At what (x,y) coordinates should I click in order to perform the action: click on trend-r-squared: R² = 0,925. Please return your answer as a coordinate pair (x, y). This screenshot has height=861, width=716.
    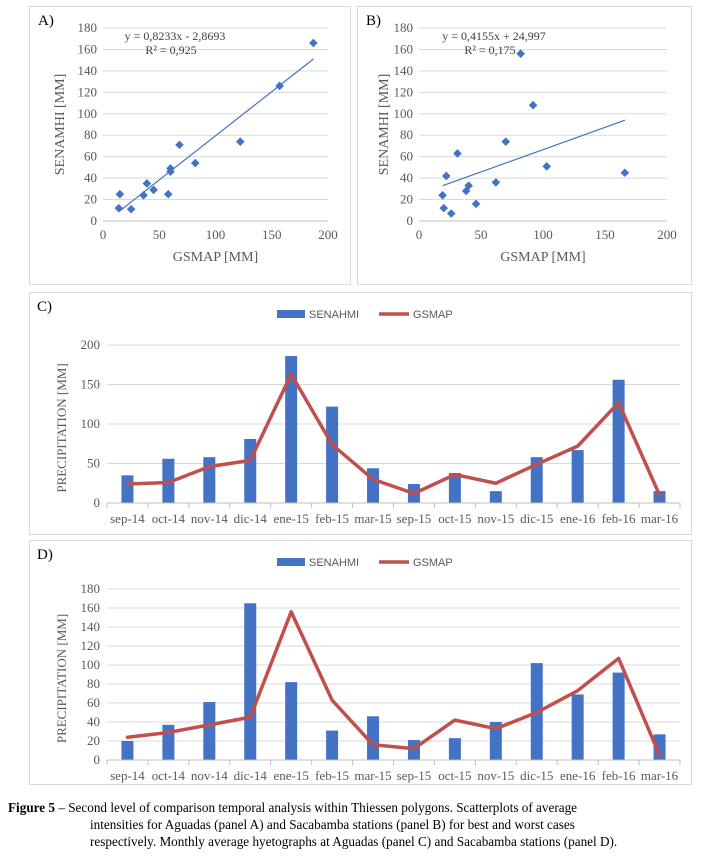
    Looking at the image, I should click on (170, 50).